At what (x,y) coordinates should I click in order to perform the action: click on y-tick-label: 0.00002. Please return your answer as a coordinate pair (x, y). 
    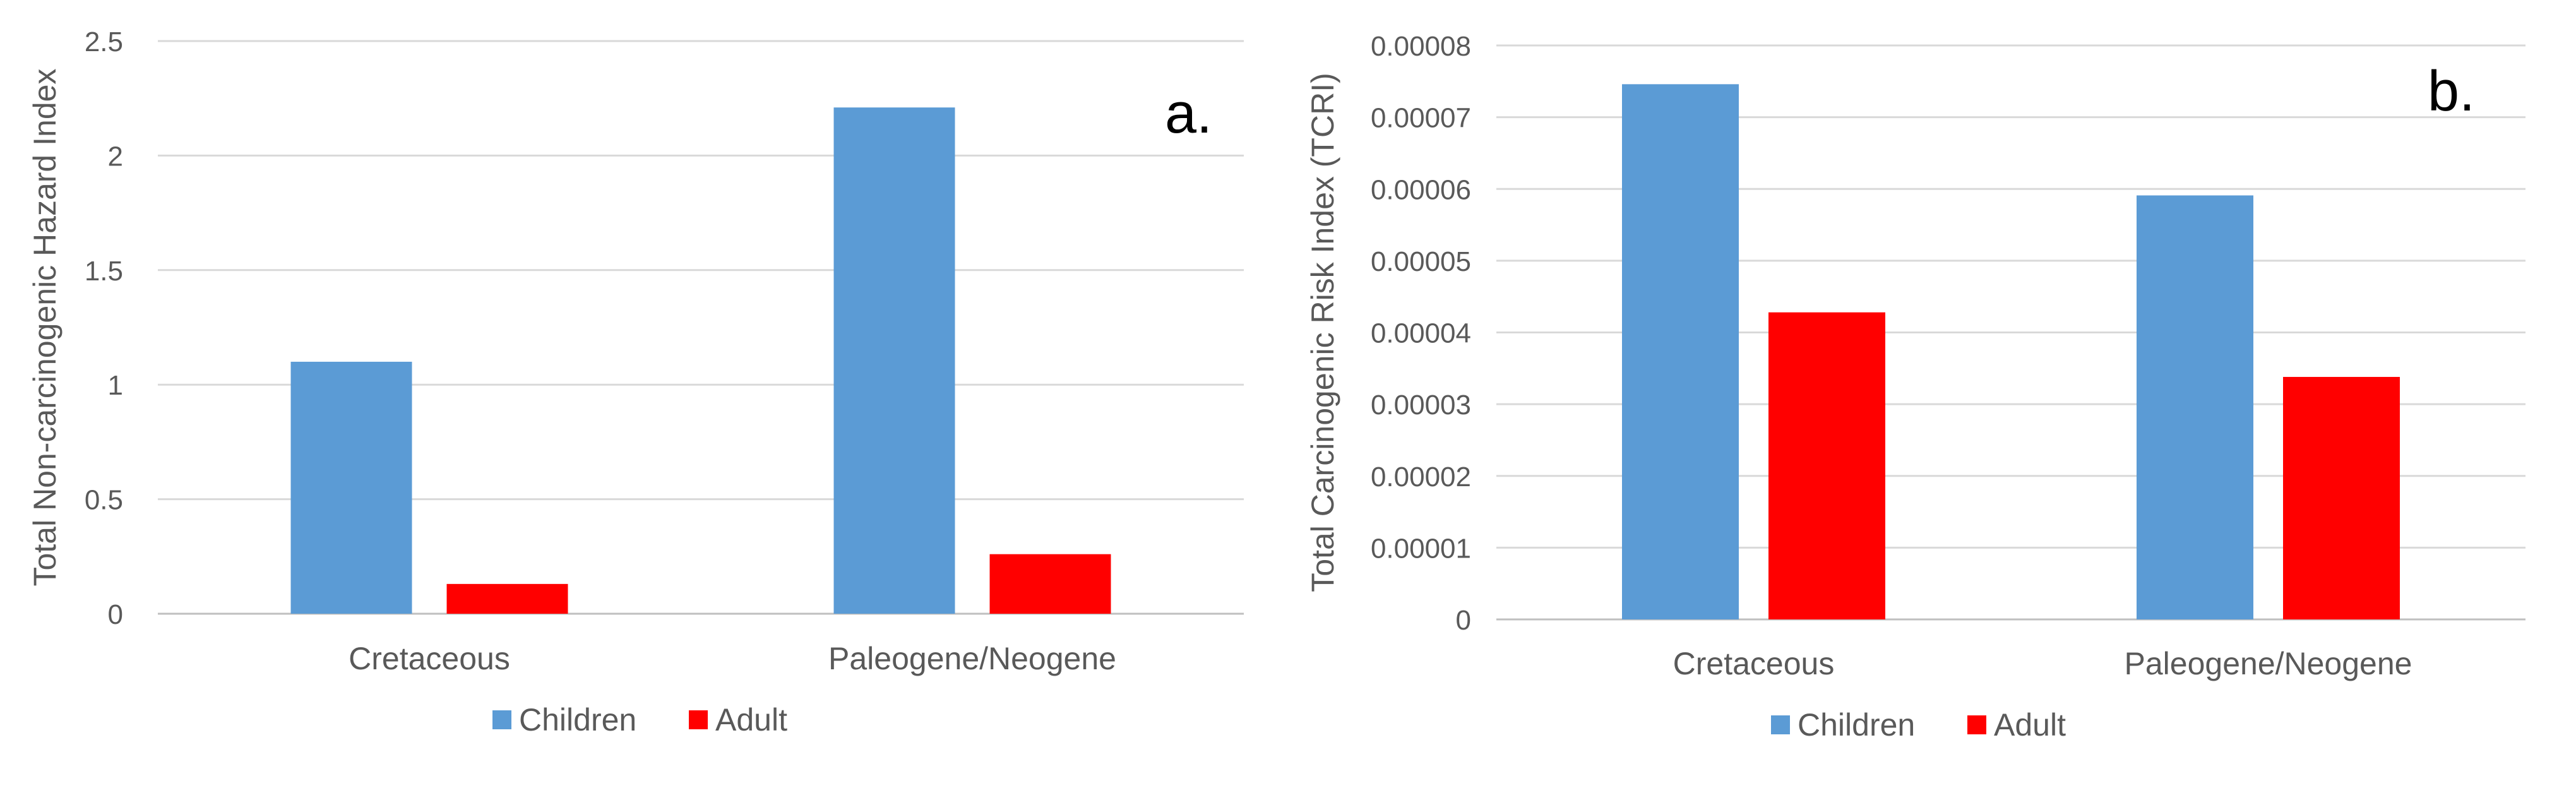
    Looking at the image, I should click on (1421, 477).